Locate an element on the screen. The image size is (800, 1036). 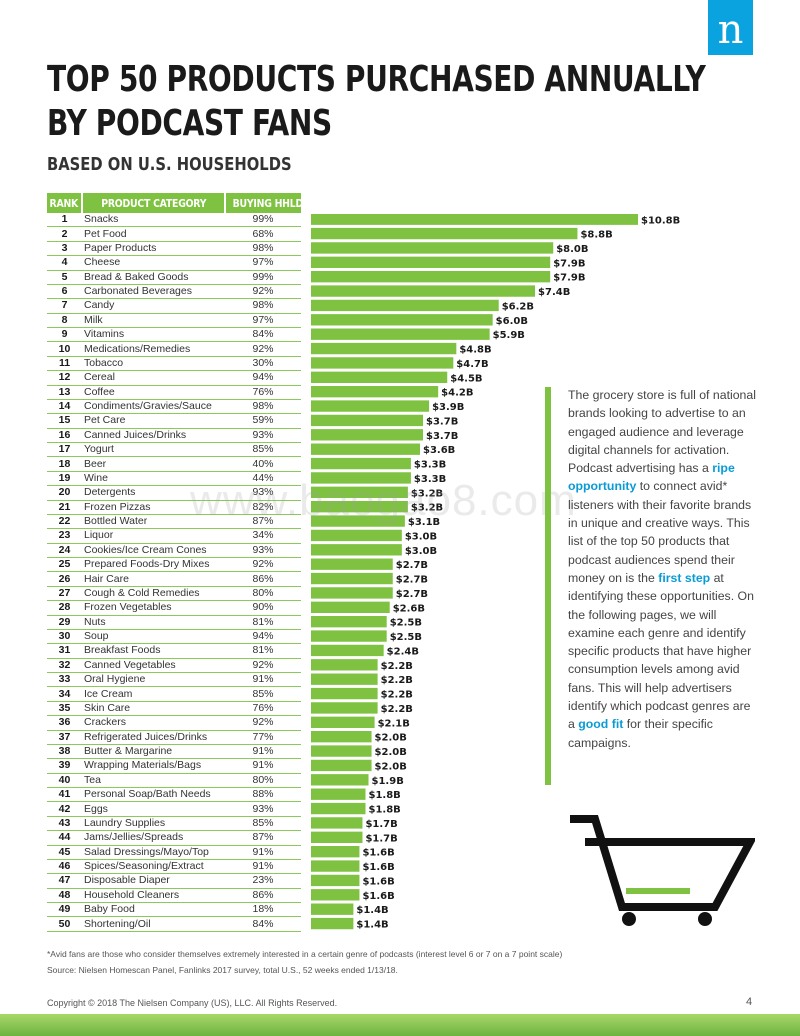
header-buying-hhlds: BUYING HHLDs is located at coordinates (267, 203).